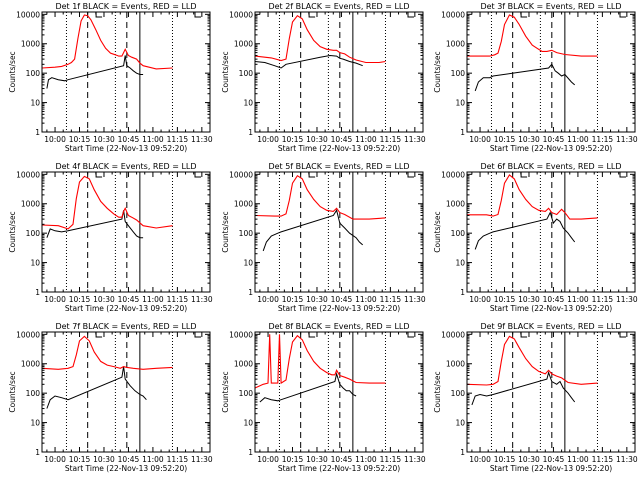 The image size is (640, 480). What do you see at coordinates (338, 326) in the screenshot?
I see `panel-title: Det 8f BLACK = Events, RED = LLD` at bounding box center [338, 326].